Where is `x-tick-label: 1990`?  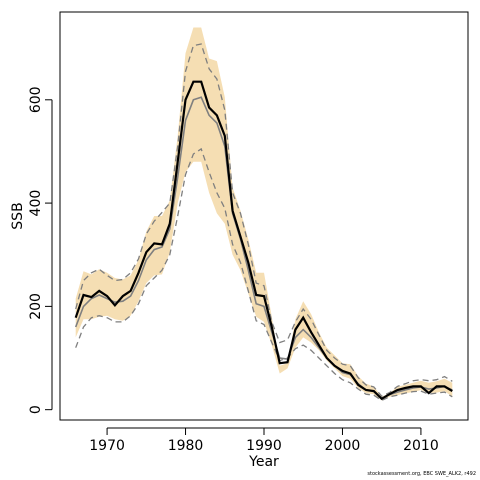 x-tick-label: 1990 is located at coordinates (264, 446).